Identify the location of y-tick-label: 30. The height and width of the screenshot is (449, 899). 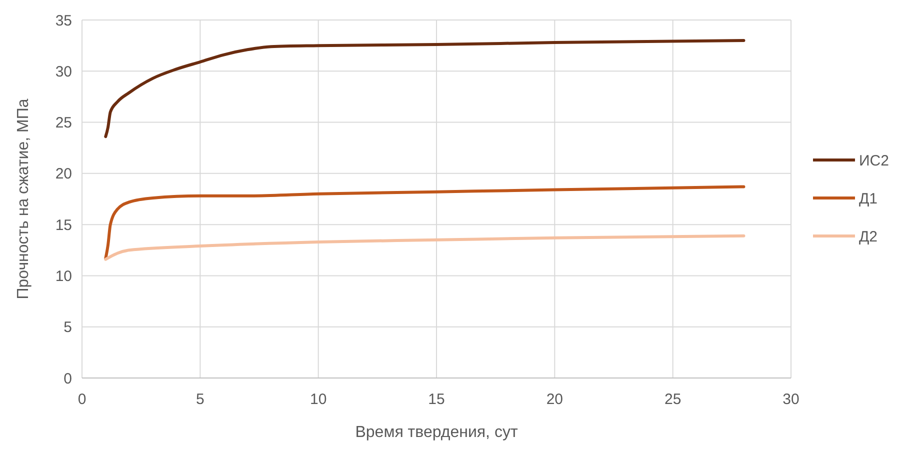
(63, 71).